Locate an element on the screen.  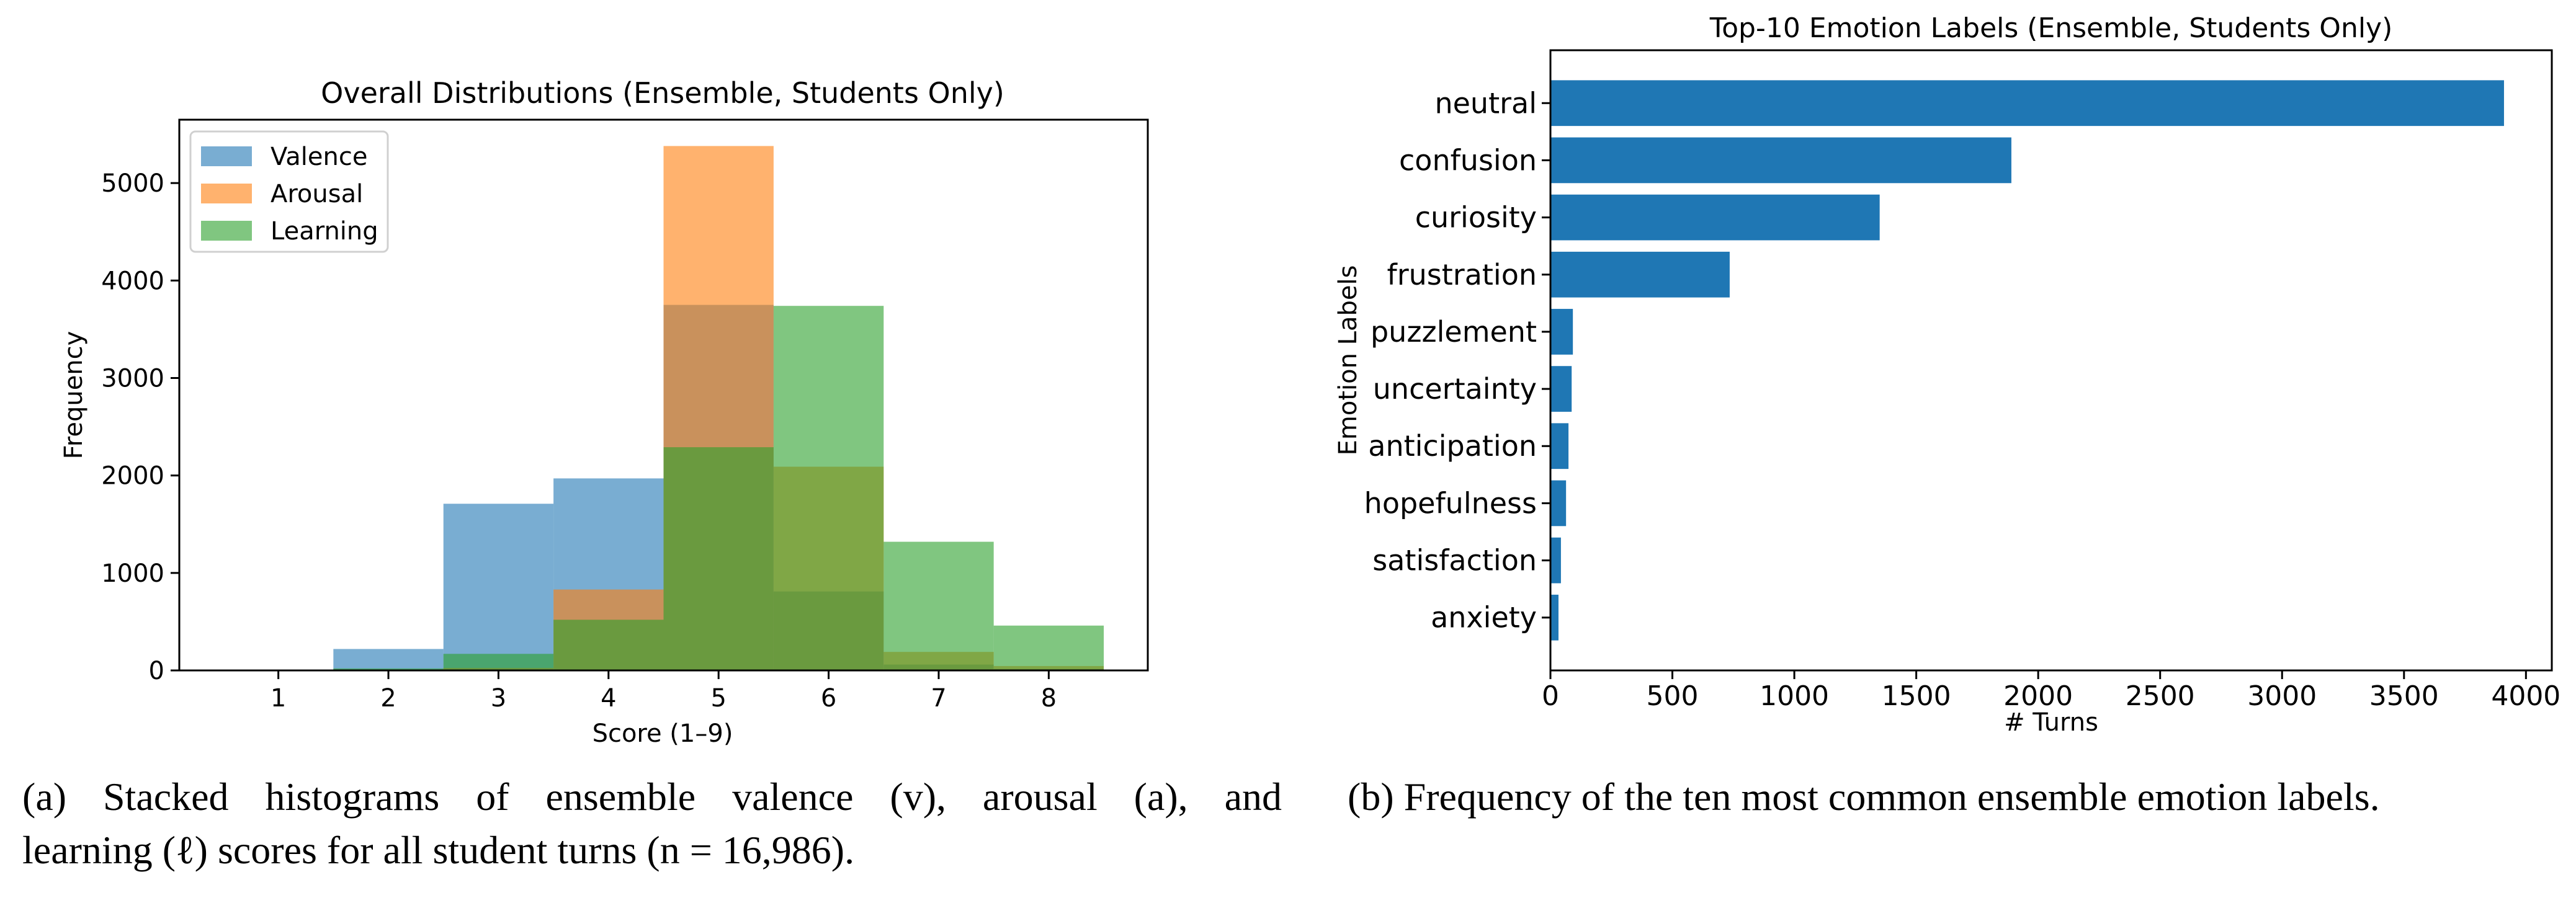
x-tick-label: 2000 is located at coordinates (2038, 696).